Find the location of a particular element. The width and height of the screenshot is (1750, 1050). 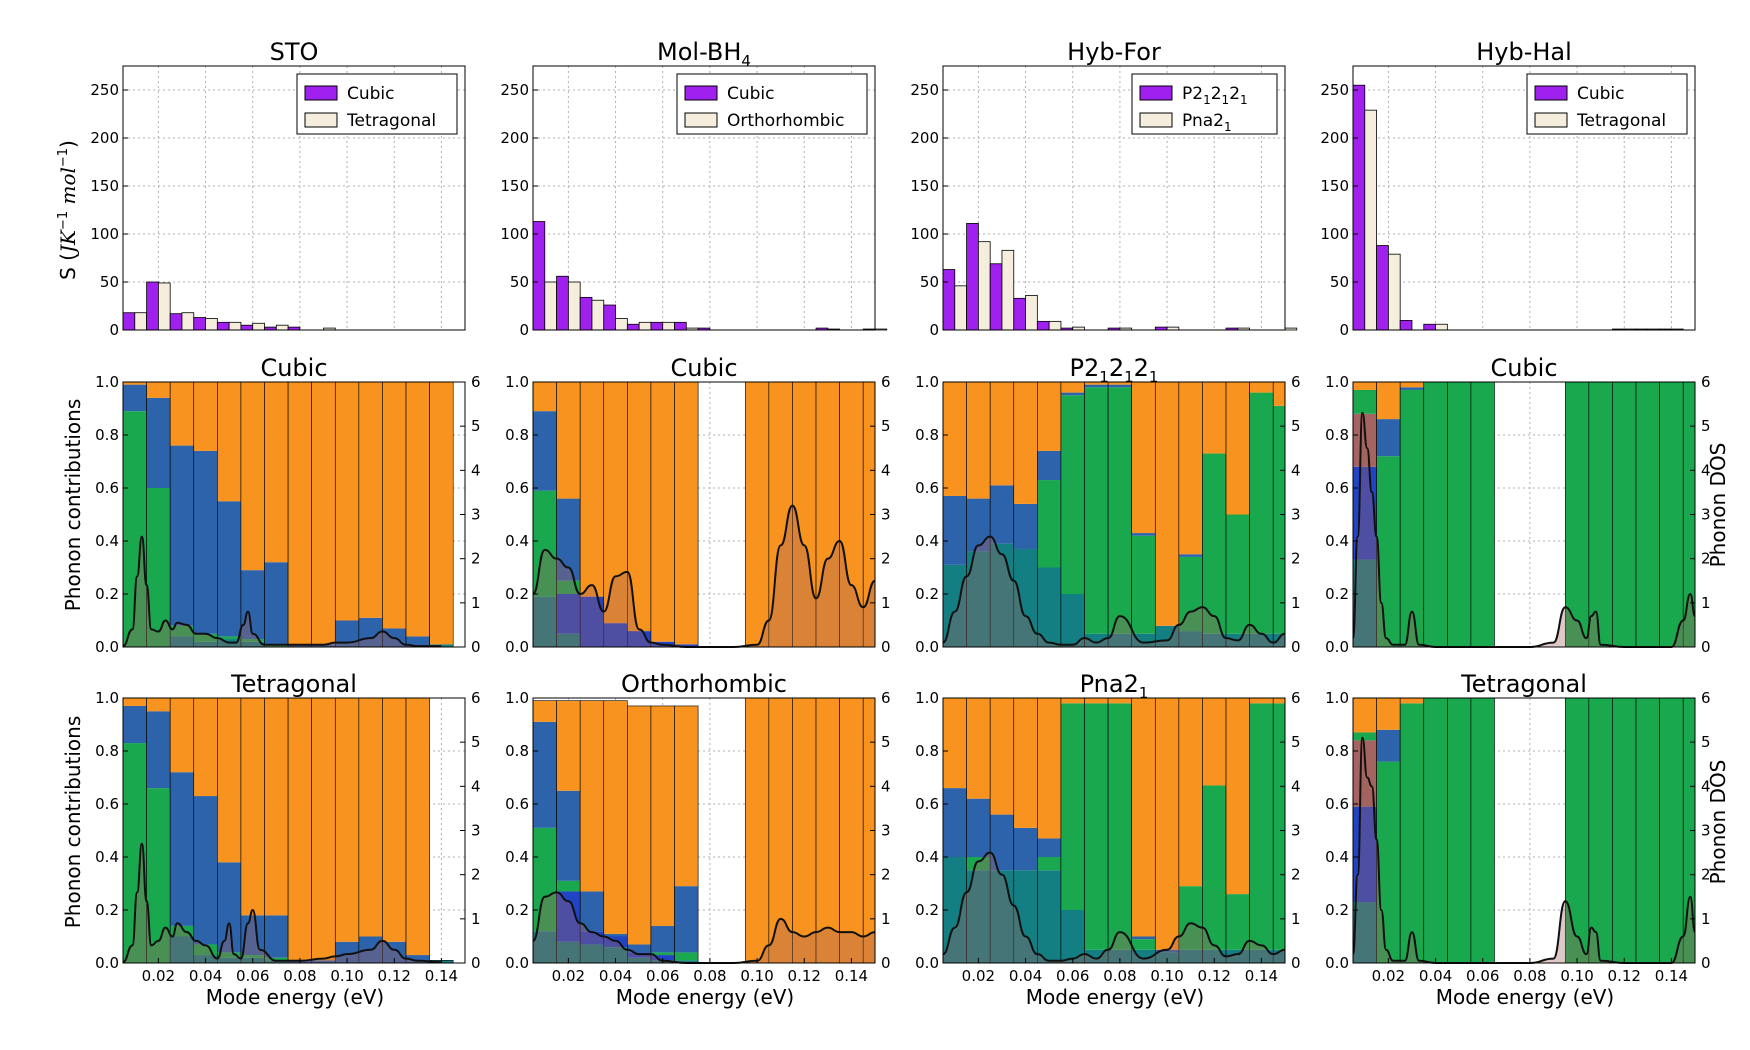

legend: Cubic Tetragonal is located at coordinates (1607, 104).